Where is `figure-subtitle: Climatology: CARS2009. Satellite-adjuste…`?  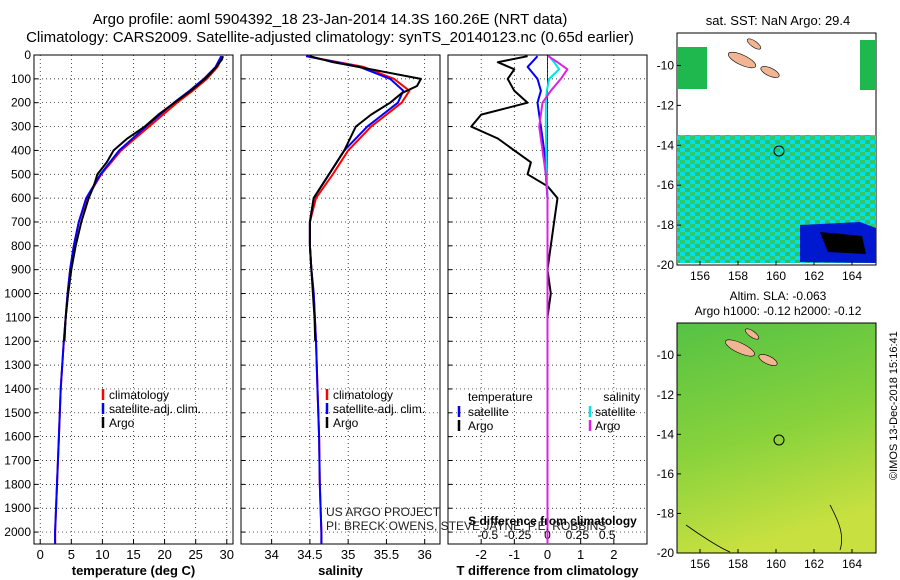 figure-subtitle: Climatology: CARS2009. Satellite-adjuste… is located at coordinates (330, 37).